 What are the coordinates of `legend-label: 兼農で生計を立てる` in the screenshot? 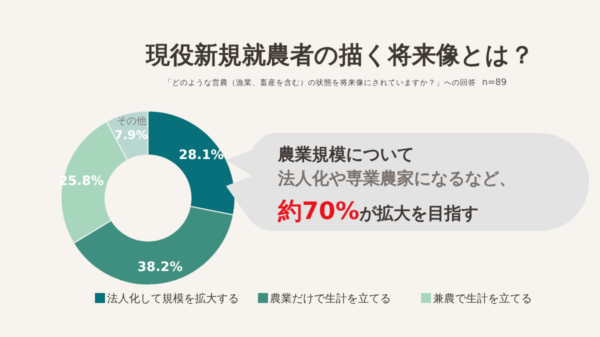 It's located at (482, 298).